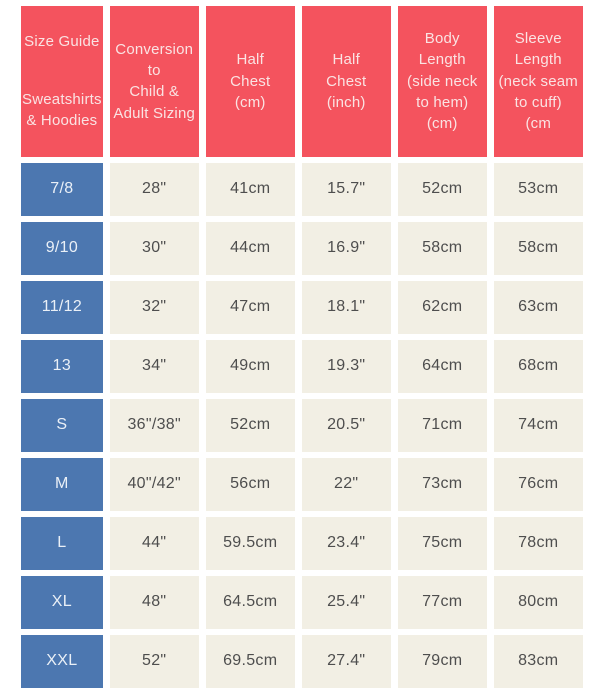  I want to click on measurement-cell: 69.5cm, so click(250, 661).